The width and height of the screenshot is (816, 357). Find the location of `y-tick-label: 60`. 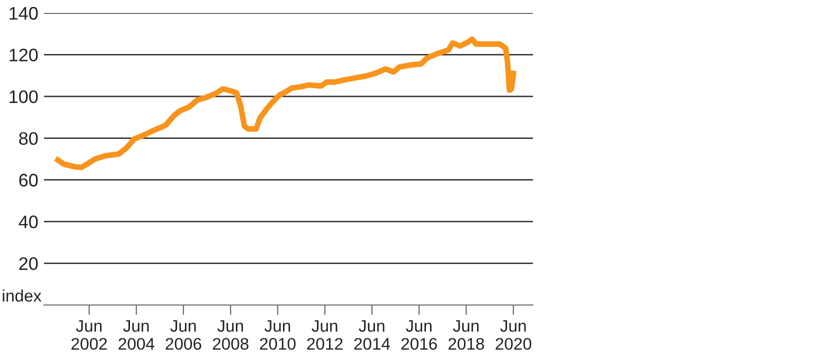

y-tick-label: 60 is located at coordinates (28, 180).